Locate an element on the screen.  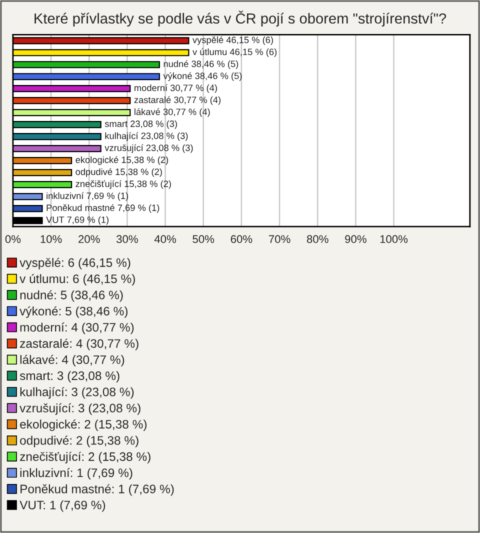
data-label: odpudivé 15,38 % (2) is located at coordinates (119, 172).